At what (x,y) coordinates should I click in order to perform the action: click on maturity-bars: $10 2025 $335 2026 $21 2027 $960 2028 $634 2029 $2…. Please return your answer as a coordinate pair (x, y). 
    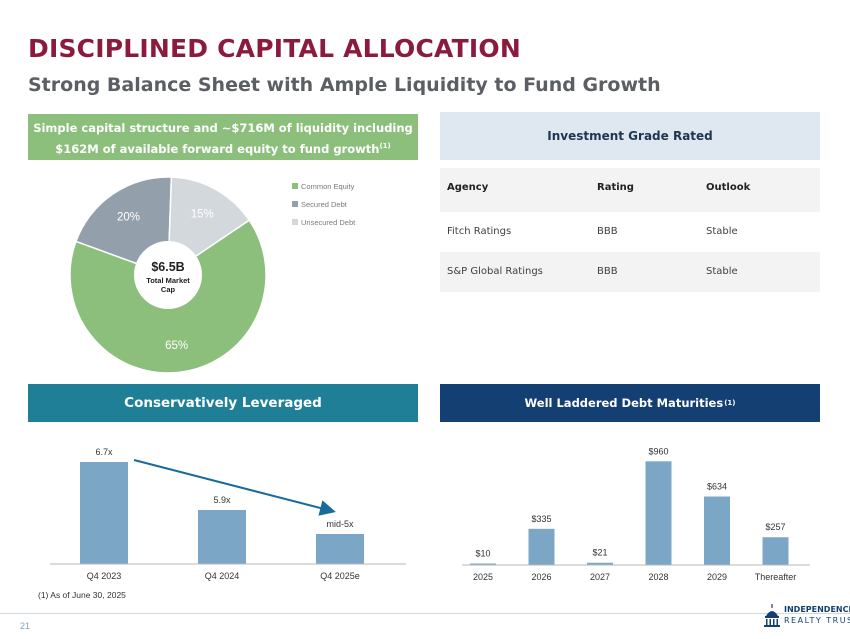
    Looking at the image, I should click on (636, 514).